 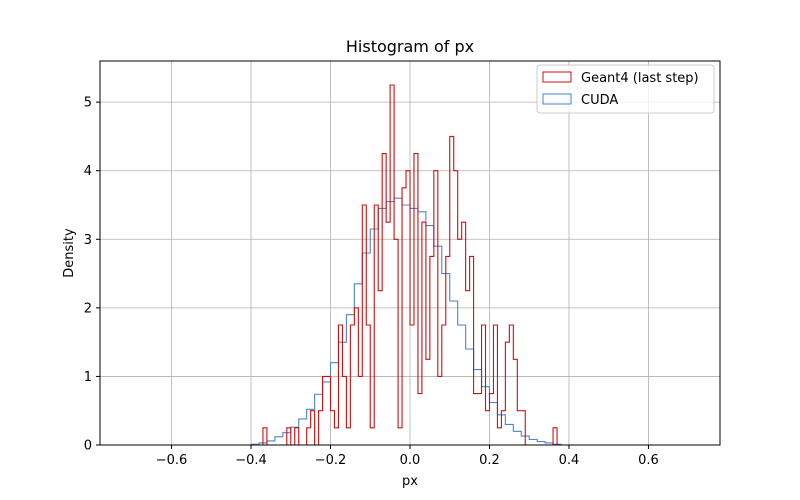 I want to click on x-axis-ticks: −0.6 −0.4 −0.2 0.0 0.2 0.4 0.6, so click(x=407, y=456).